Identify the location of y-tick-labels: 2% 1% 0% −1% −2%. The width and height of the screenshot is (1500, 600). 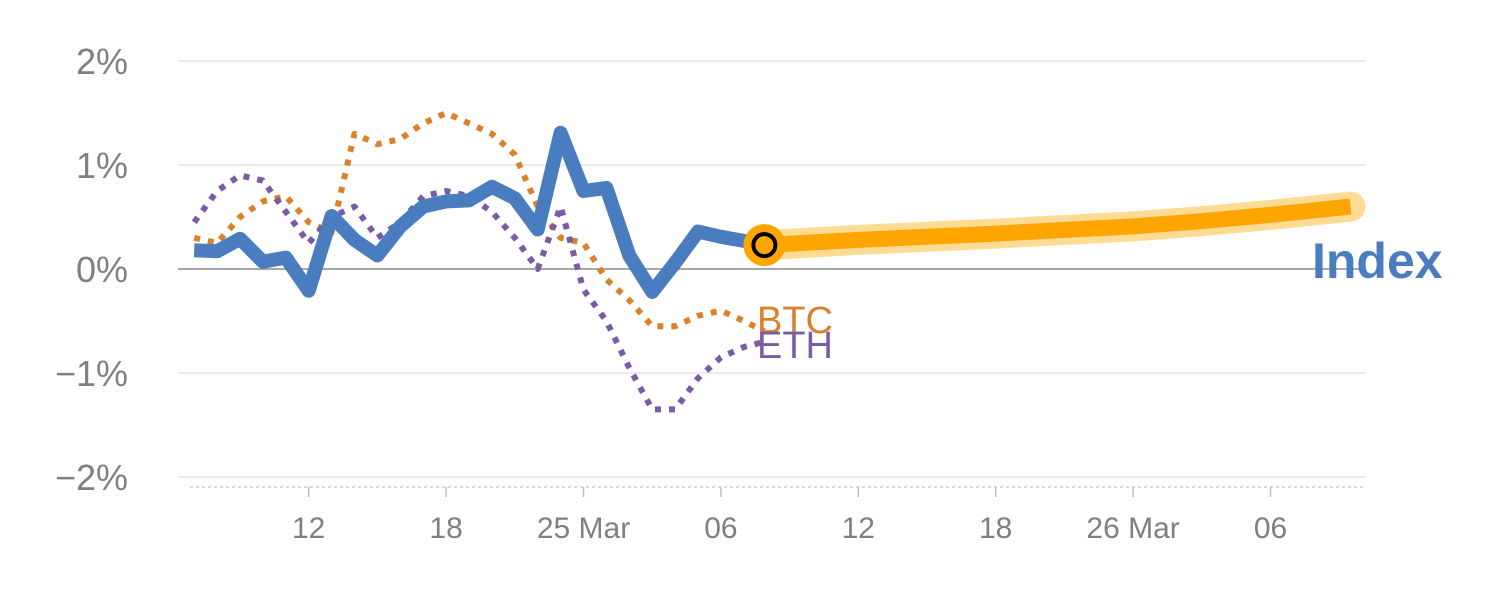
(91, 269).